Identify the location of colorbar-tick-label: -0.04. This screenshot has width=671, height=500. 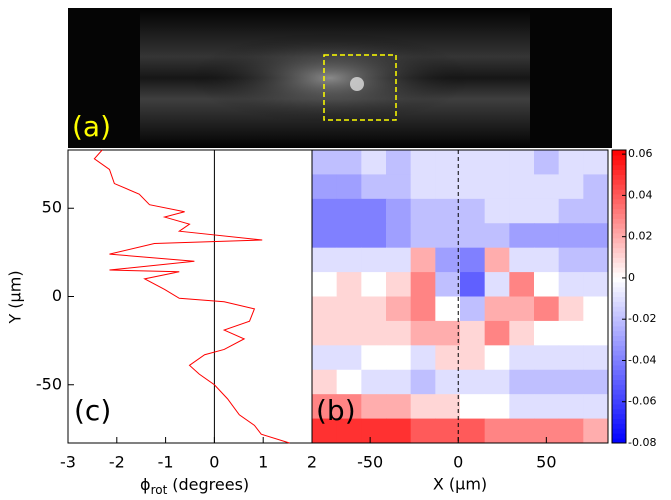
(642, 359).